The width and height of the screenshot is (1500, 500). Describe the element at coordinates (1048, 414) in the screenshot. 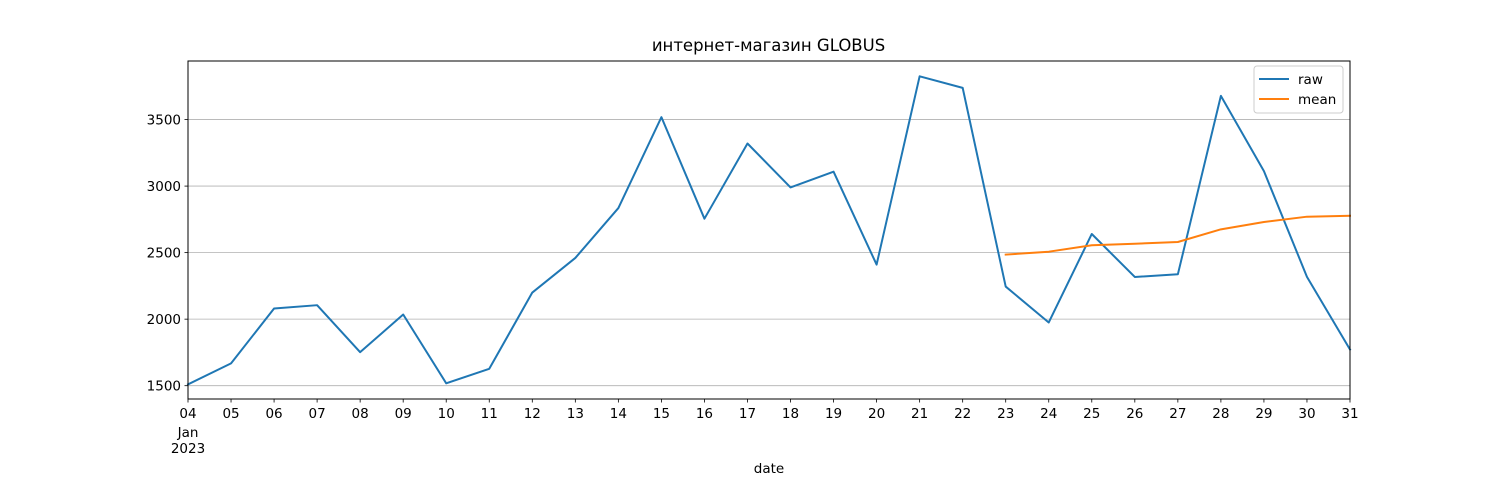

I see `x-tick-label: 24` at that location.